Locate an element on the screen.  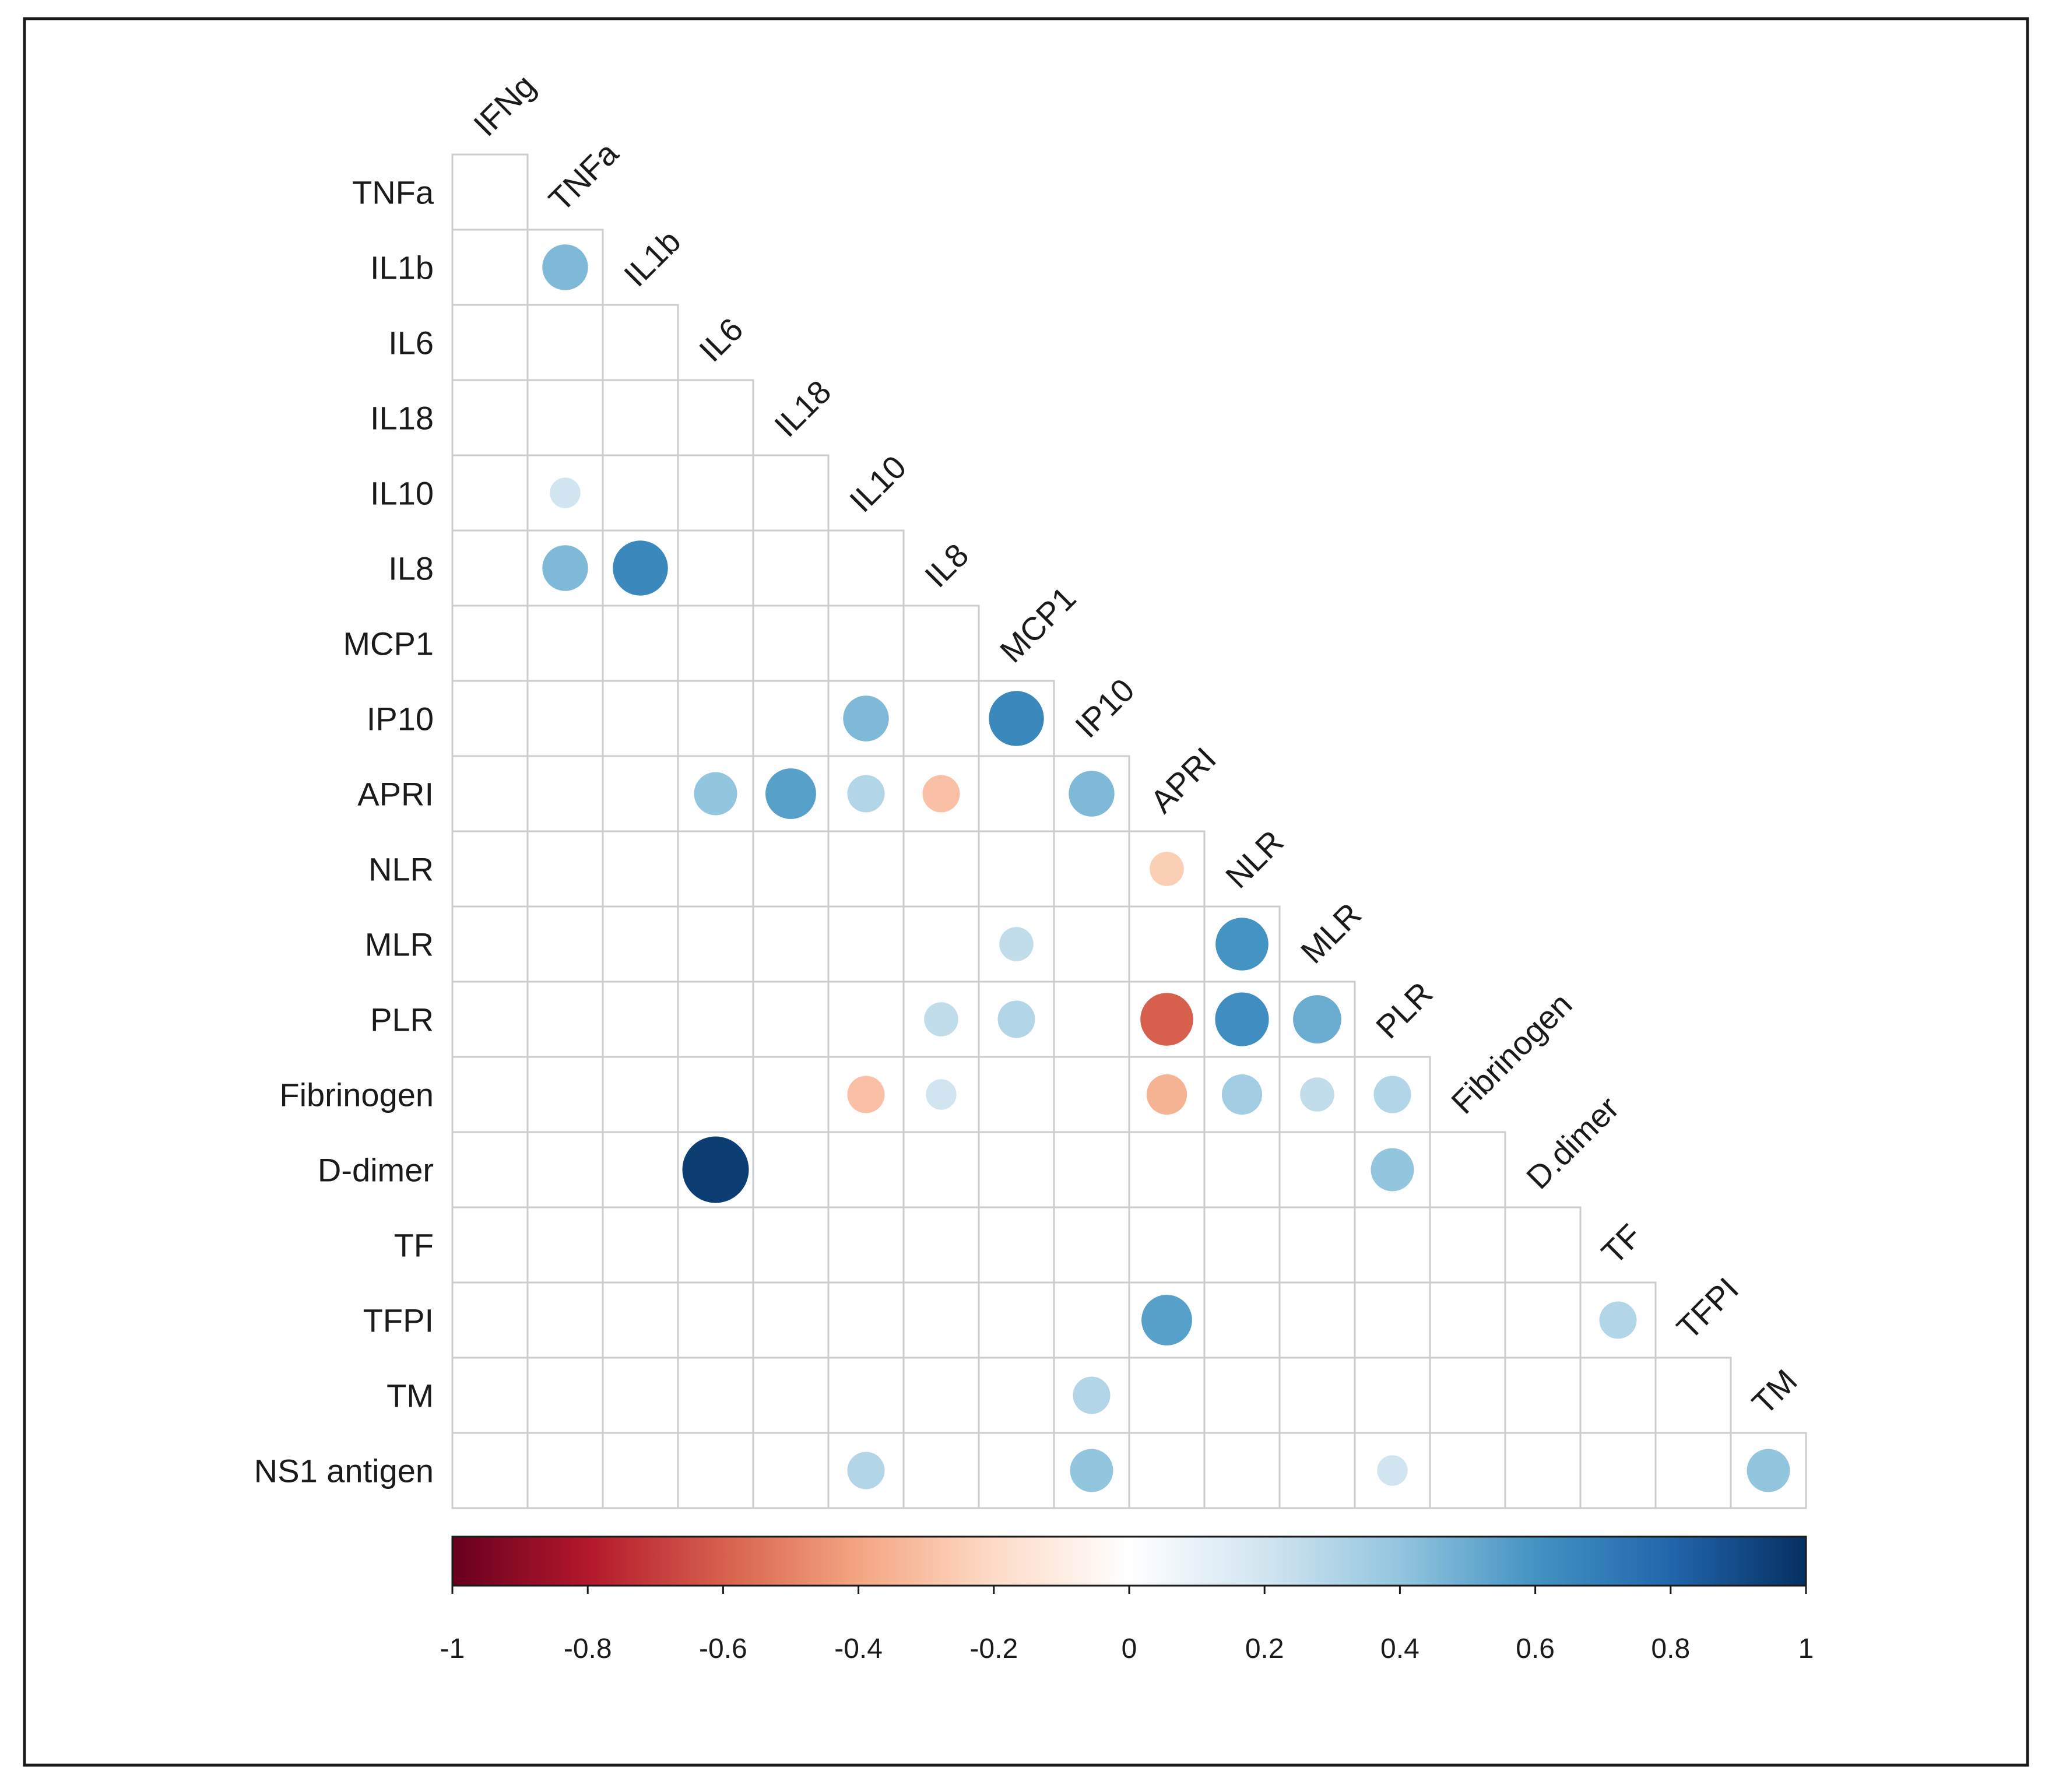
row-label-nlr: NLR is located at coordinates (401, 870).